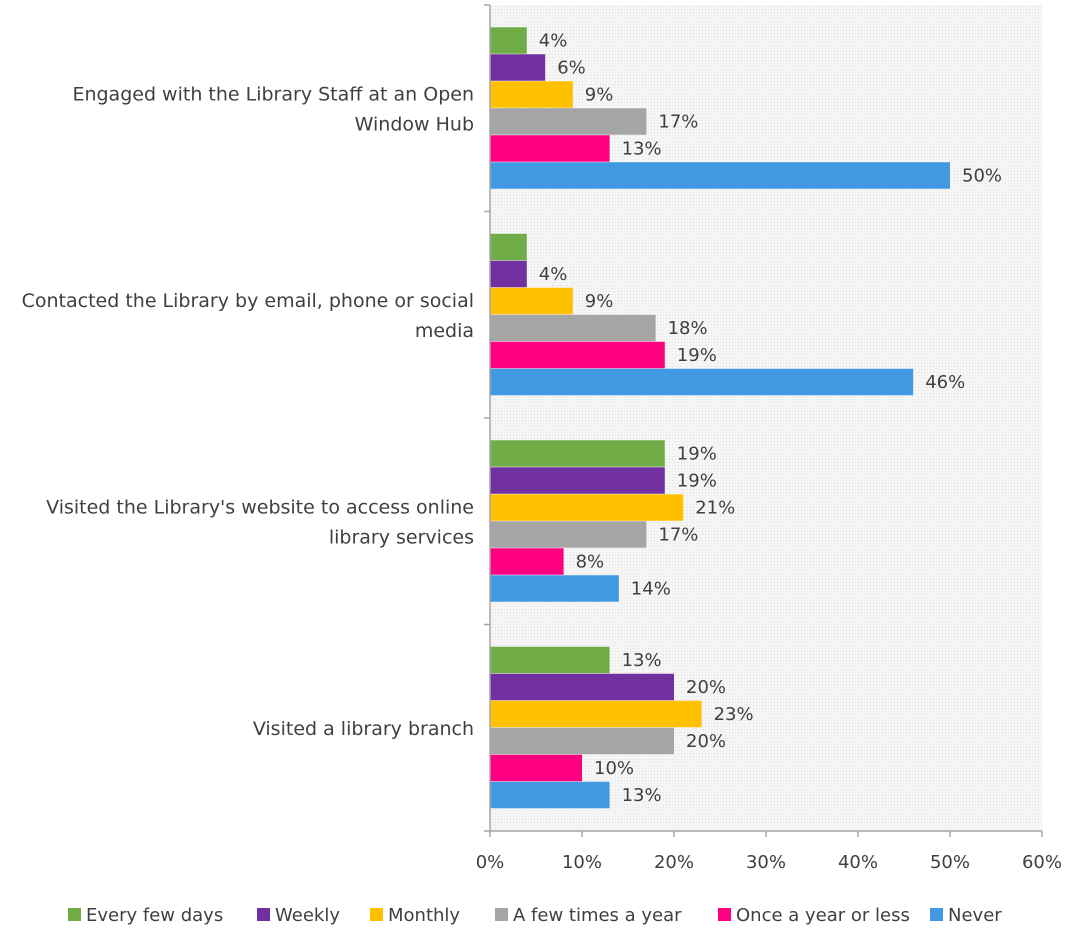 This screenshot has width=1068, height=930. What do you see at coordinates (553, 274) in the screenshot?
I see `value-label-1-1: 4%` at bounding box center [553, 274].